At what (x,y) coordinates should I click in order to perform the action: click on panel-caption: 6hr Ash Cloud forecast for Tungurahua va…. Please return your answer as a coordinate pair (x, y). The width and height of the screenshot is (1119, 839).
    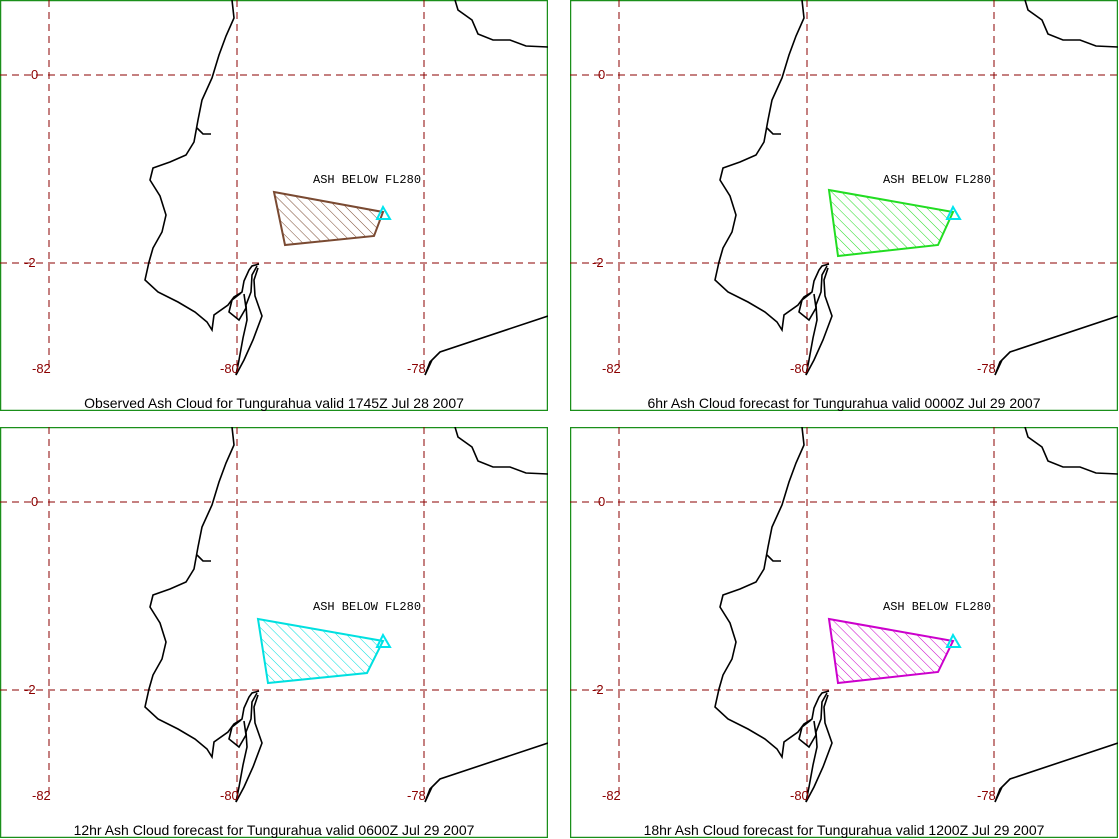
    Looking at the image, I should click on (844, 403).